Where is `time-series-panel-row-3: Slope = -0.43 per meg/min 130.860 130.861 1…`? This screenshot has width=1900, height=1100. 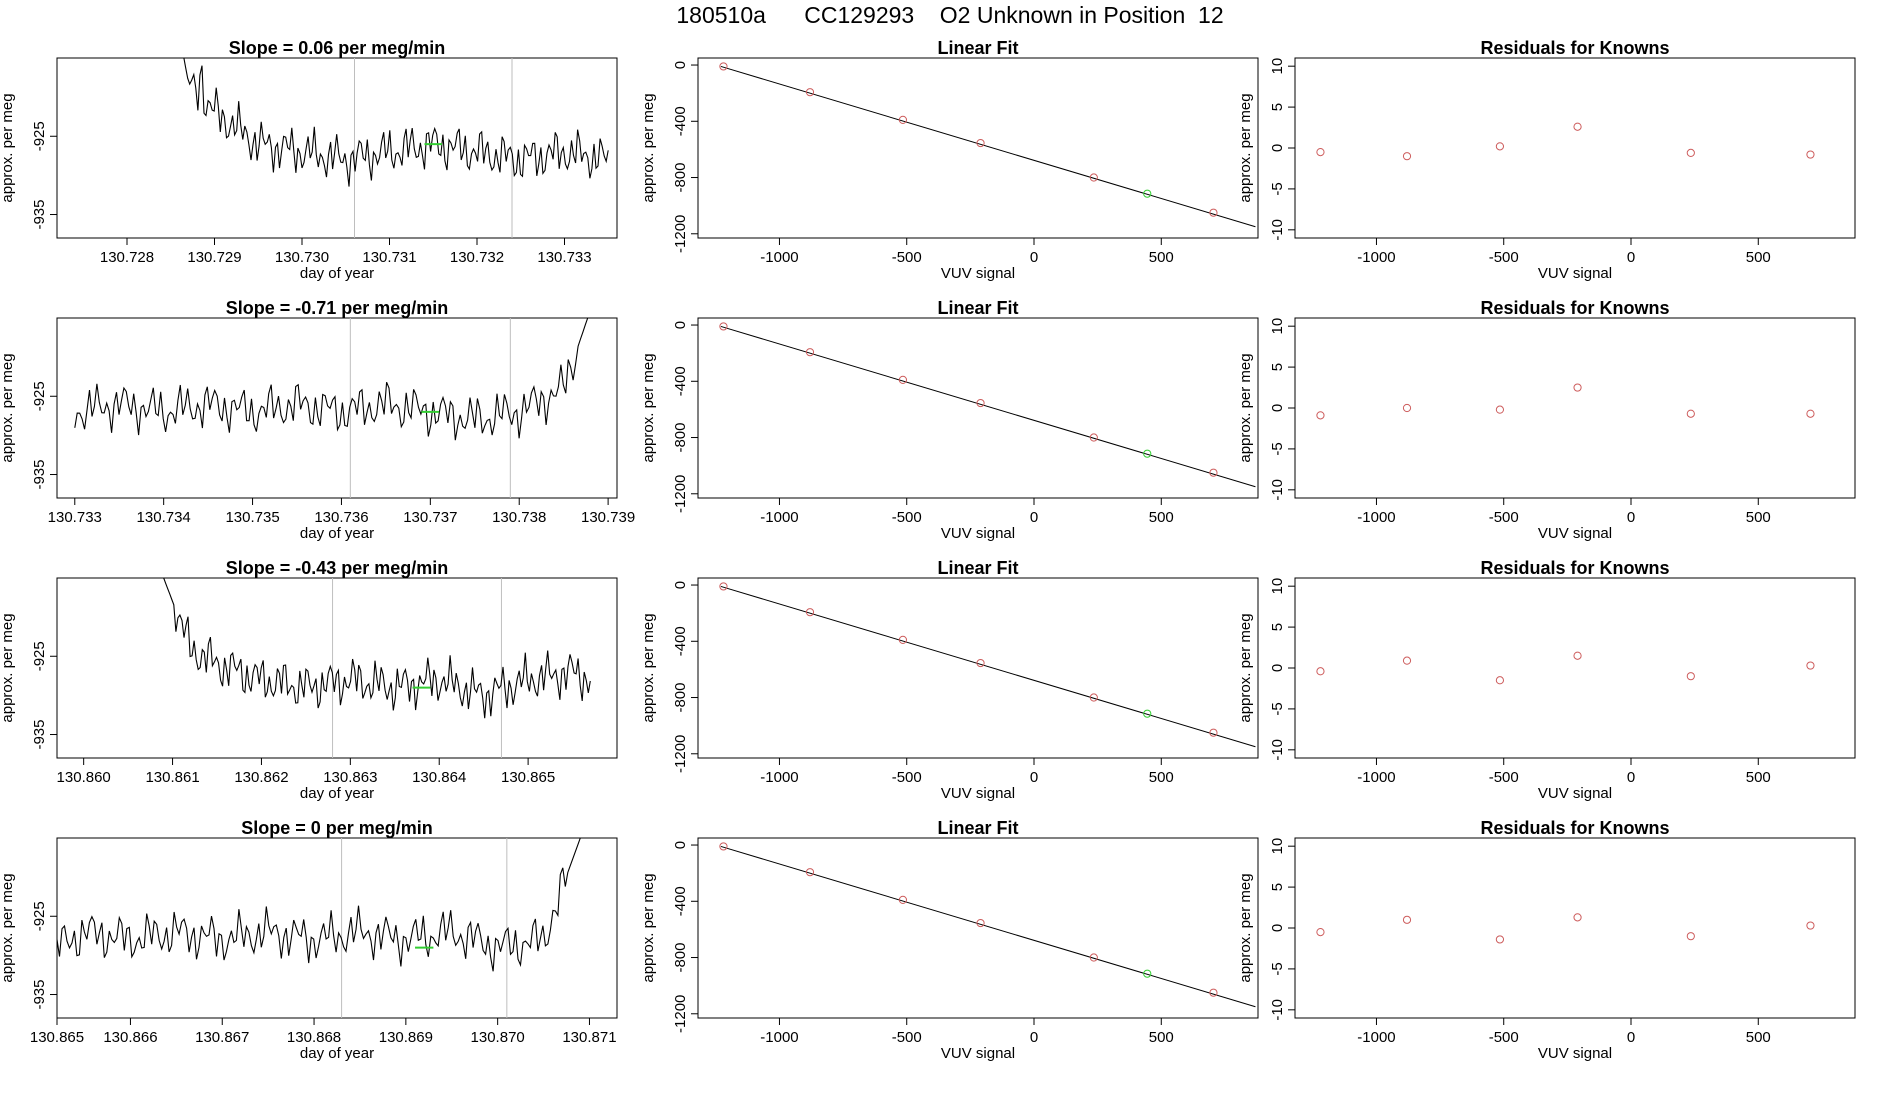 time-series-panel-row-3: Slope = -0.43 per meg/min 130.860 130.861 1… is located at coordinates (309, 680).